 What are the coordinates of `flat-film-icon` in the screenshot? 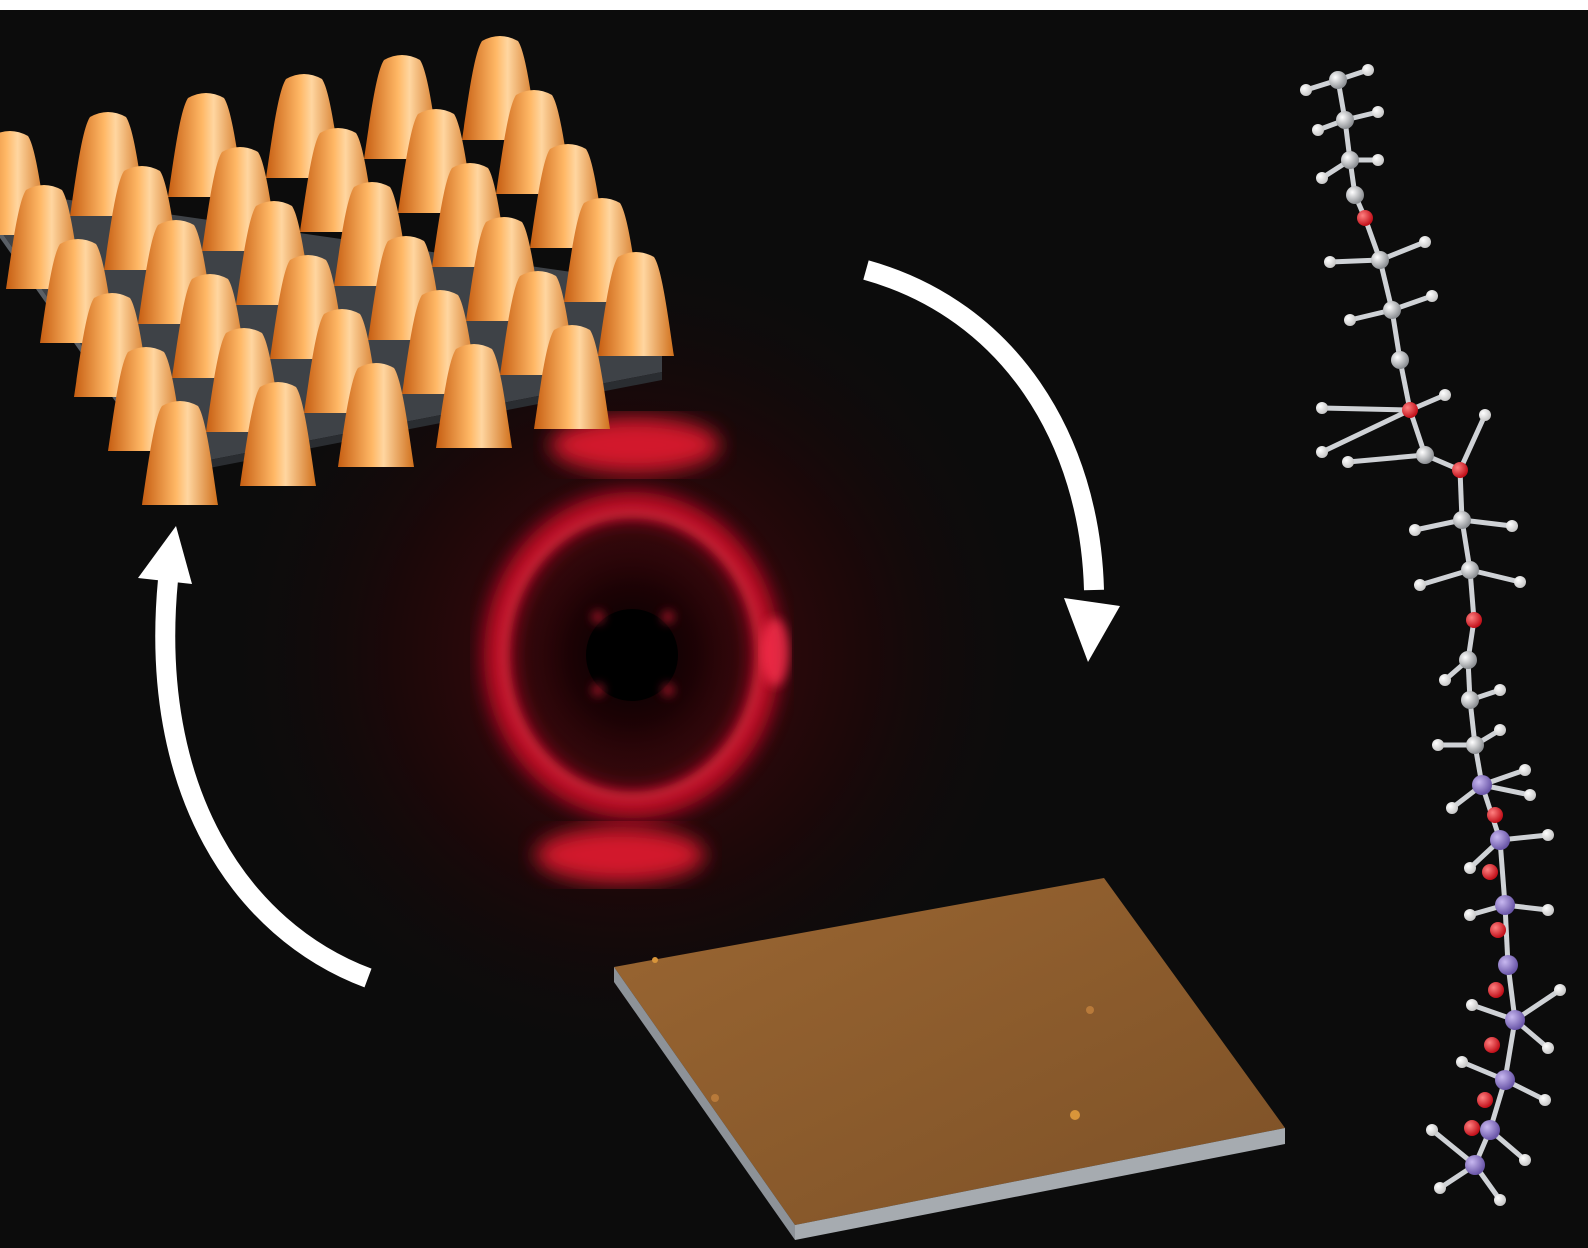 It's located at (949, 1059).